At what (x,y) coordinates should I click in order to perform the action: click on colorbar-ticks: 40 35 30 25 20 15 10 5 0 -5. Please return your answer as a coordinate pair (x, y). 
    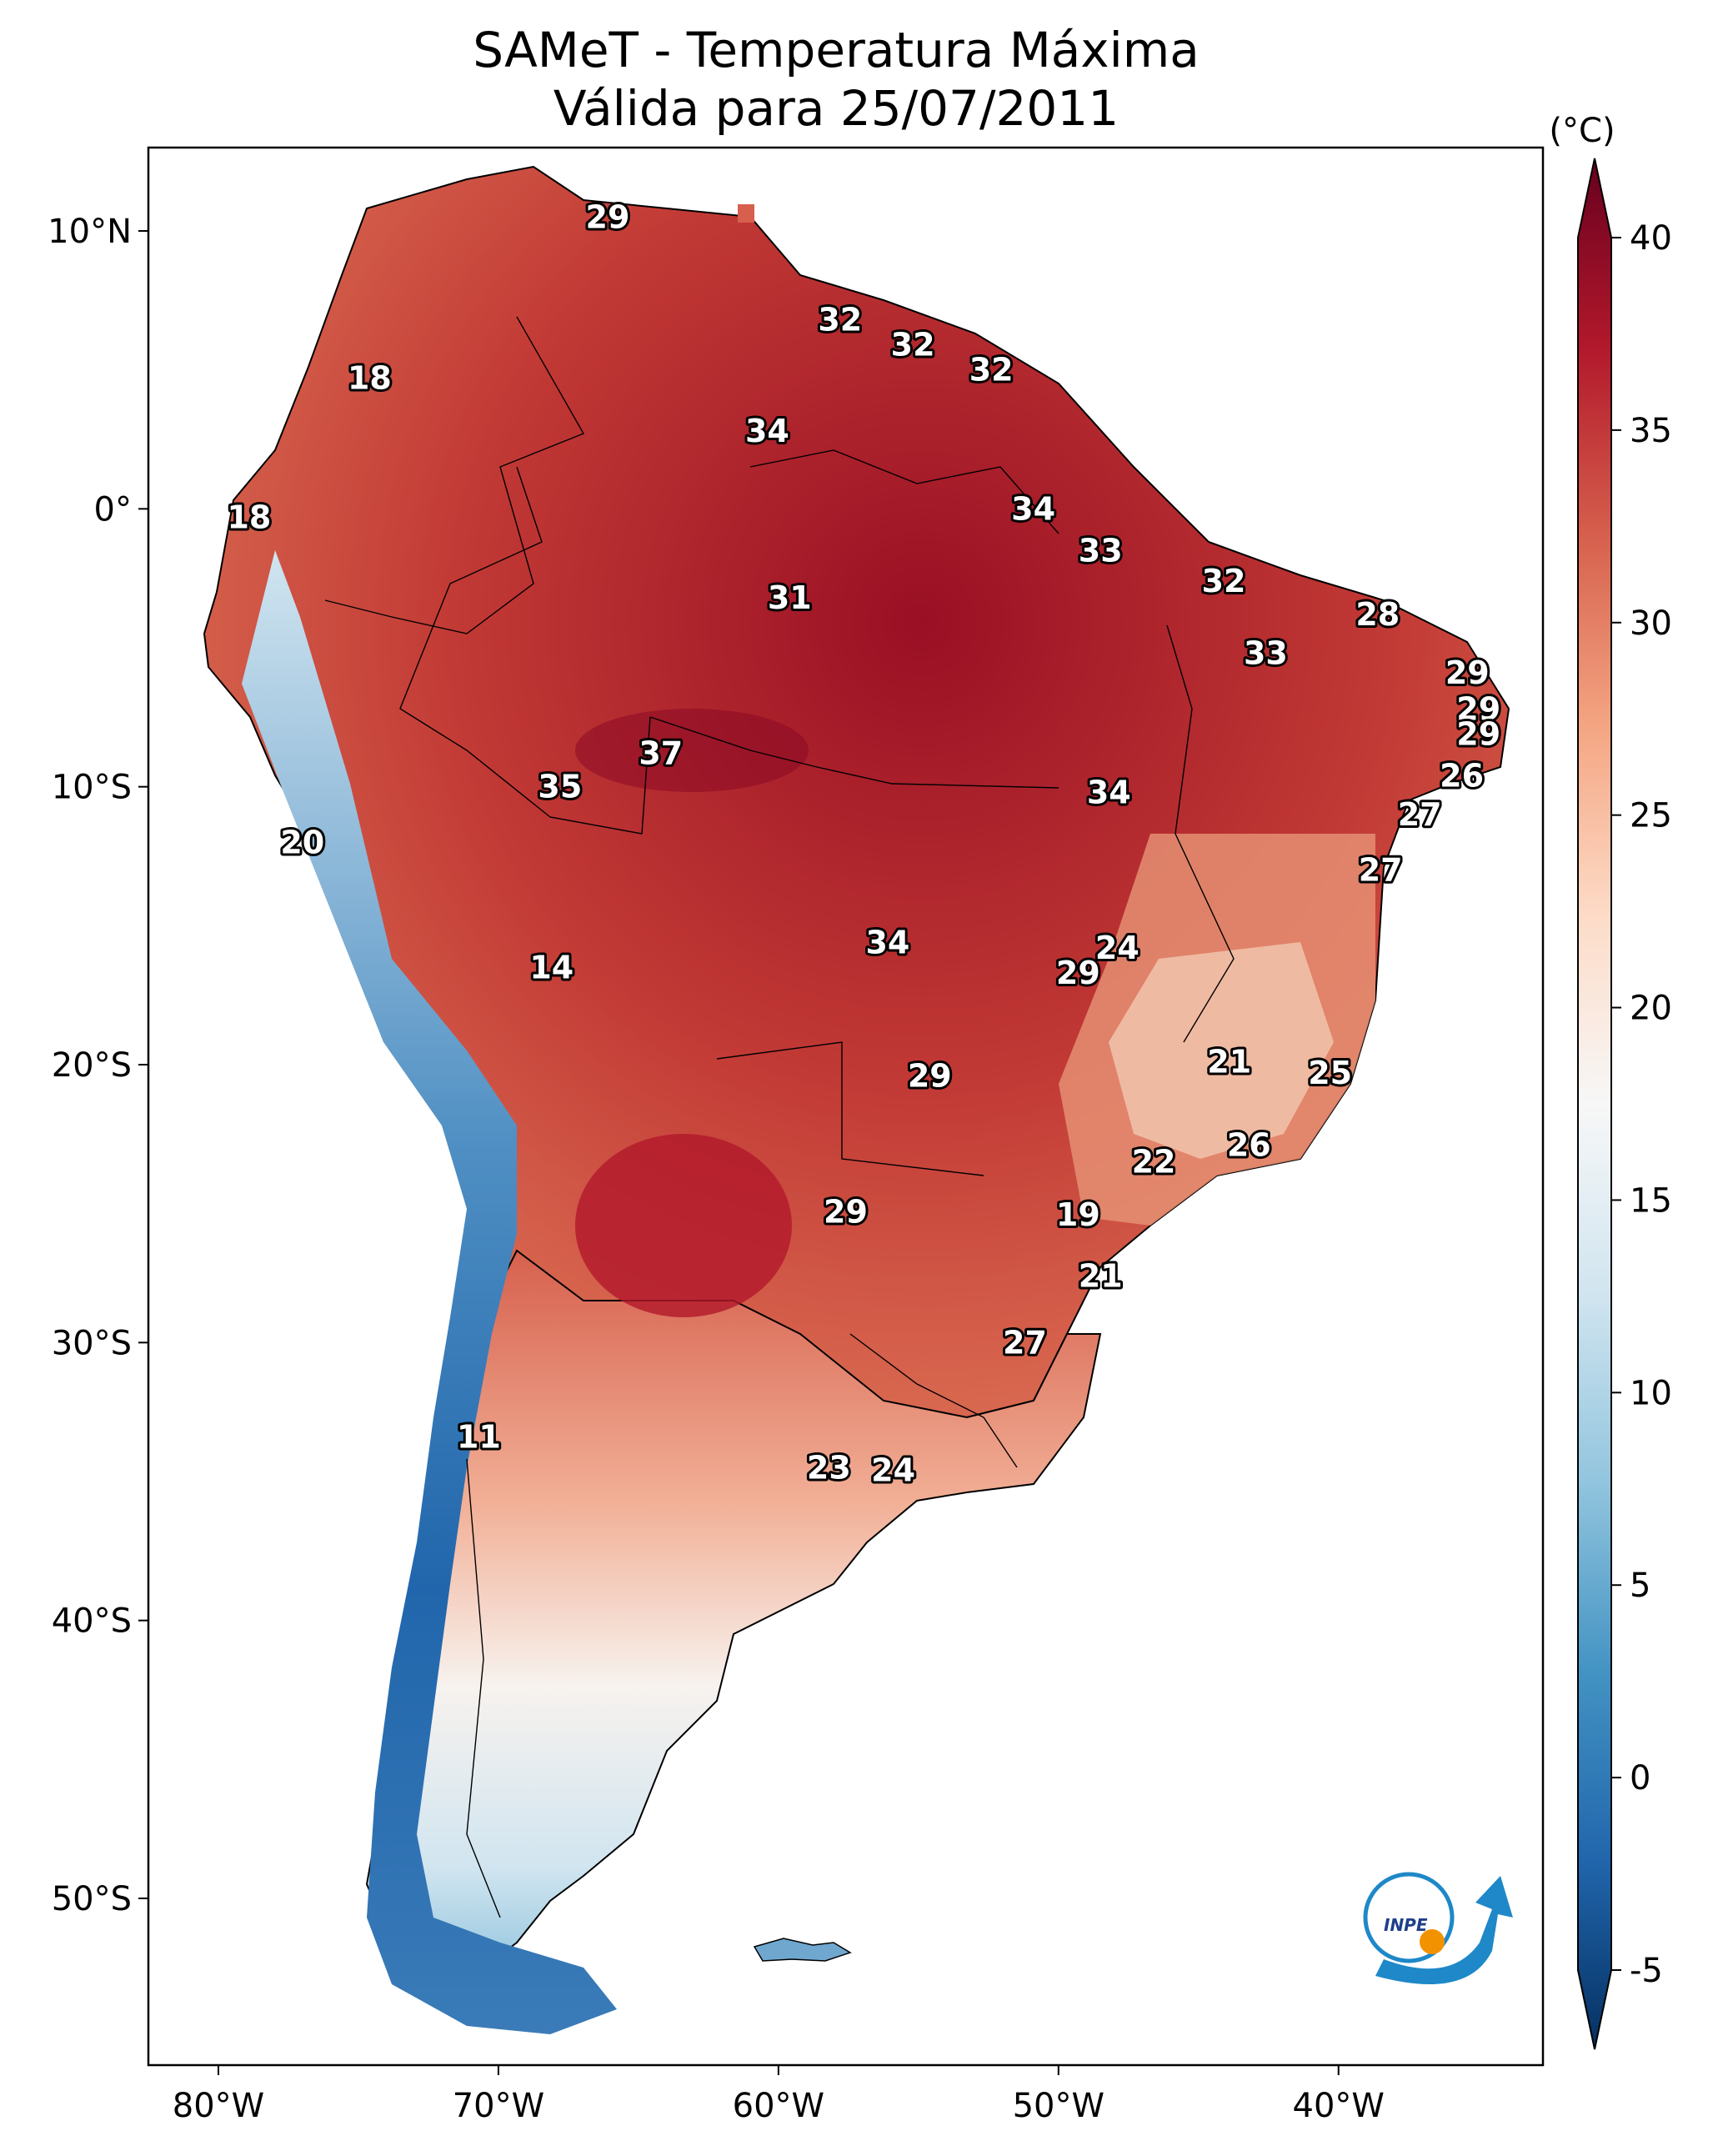
    Looking at the image, I should click on (1641, 1104).